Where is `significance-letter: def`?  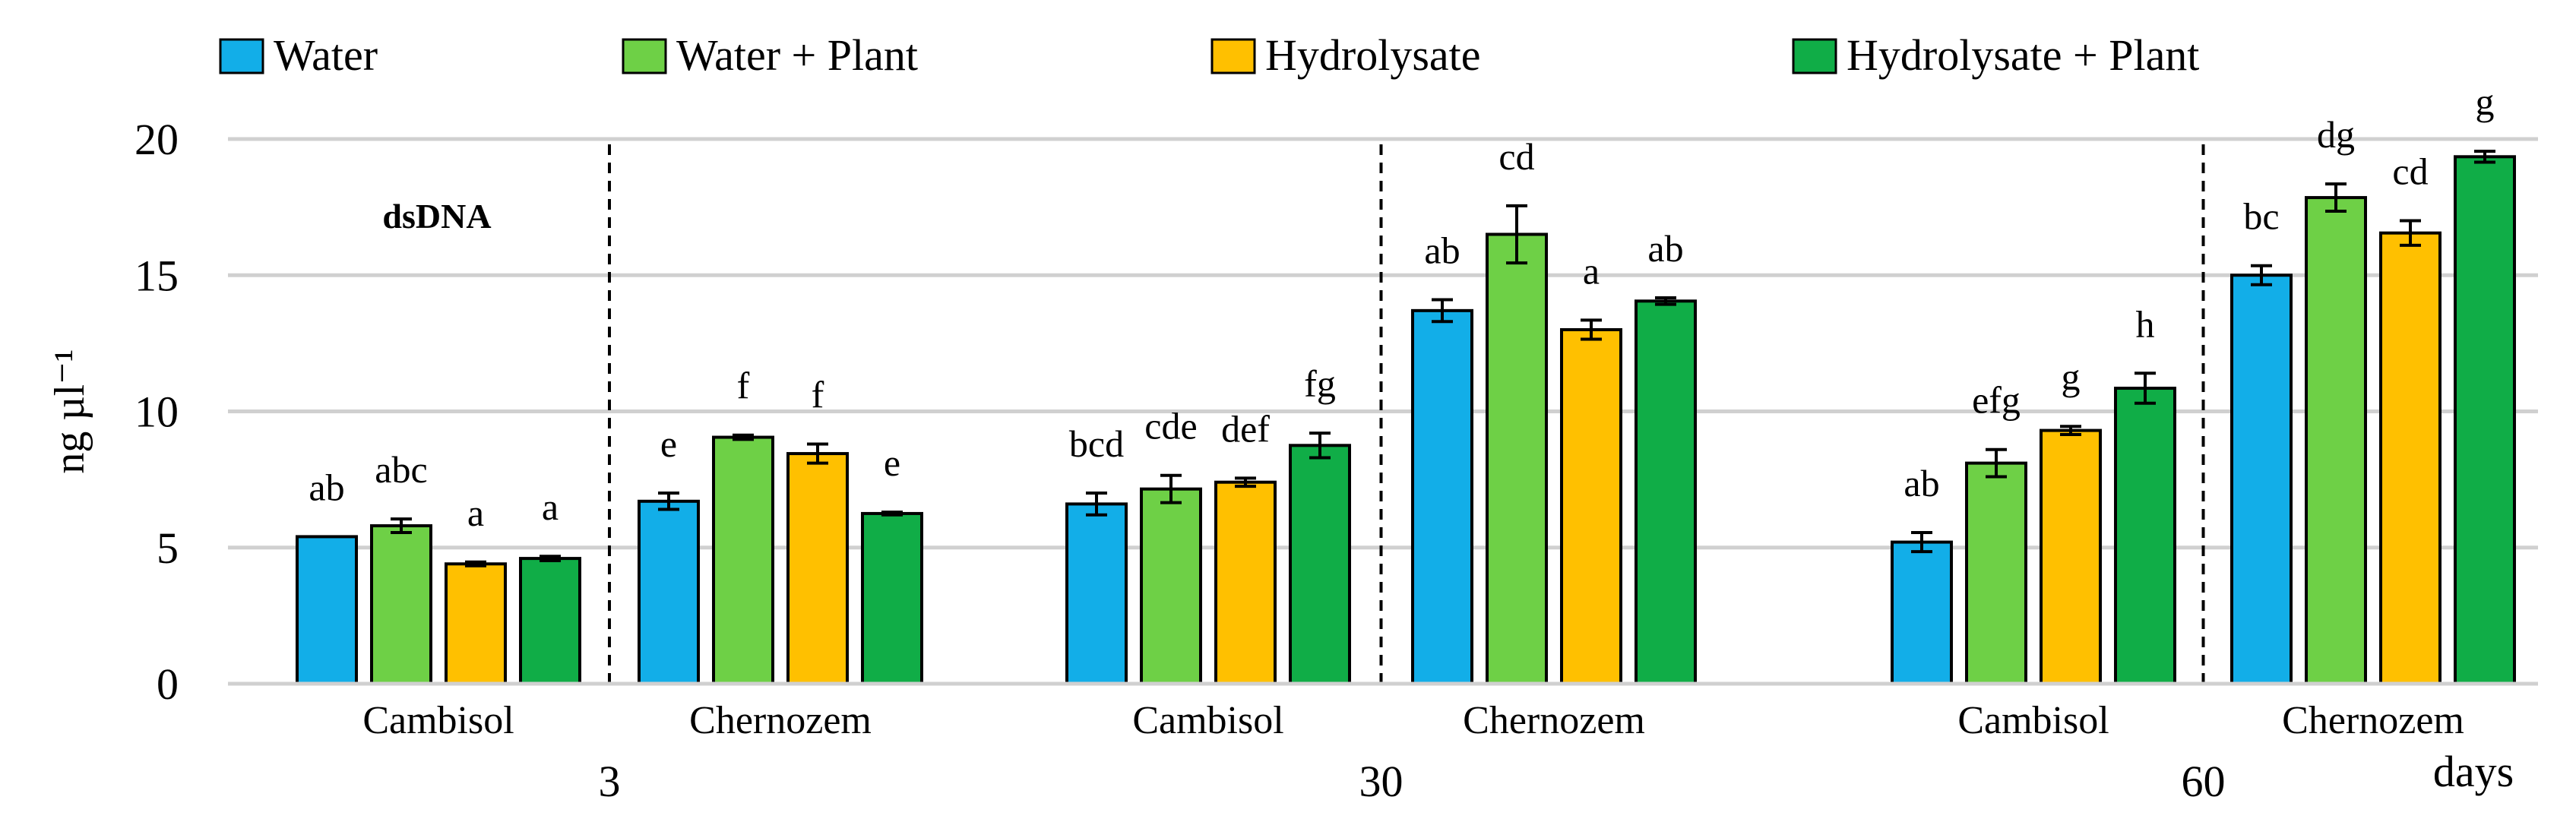 significance-letter: def is located at coordinates (1245, 428).